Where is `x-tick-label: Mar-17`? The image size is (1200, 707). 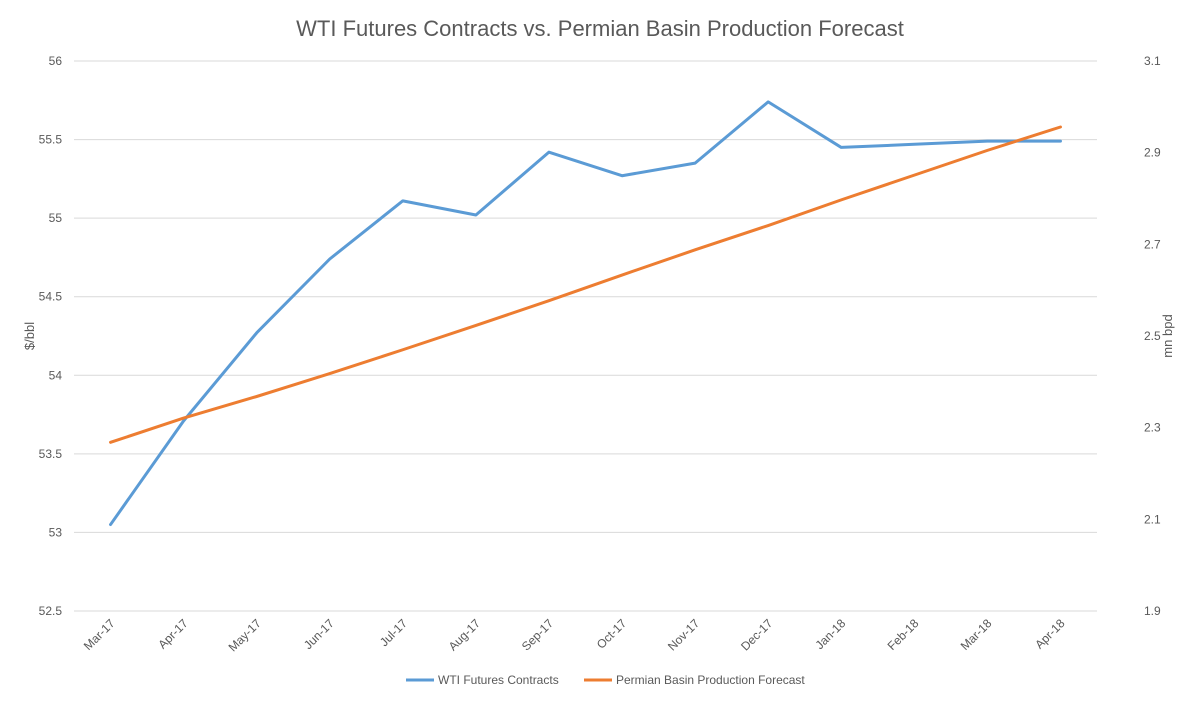
x-tick-label: Mar-17 is located at coordinates (99, 634).